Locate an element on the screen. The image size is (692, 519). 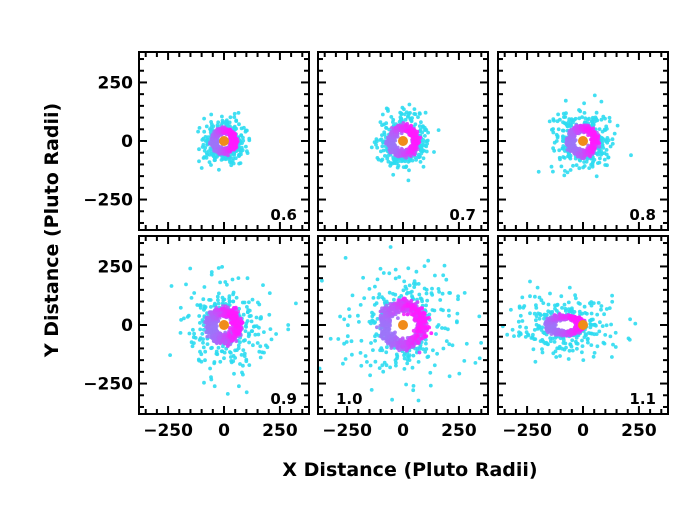
panel-label: 0.7 is located at coordinates (462, 215).